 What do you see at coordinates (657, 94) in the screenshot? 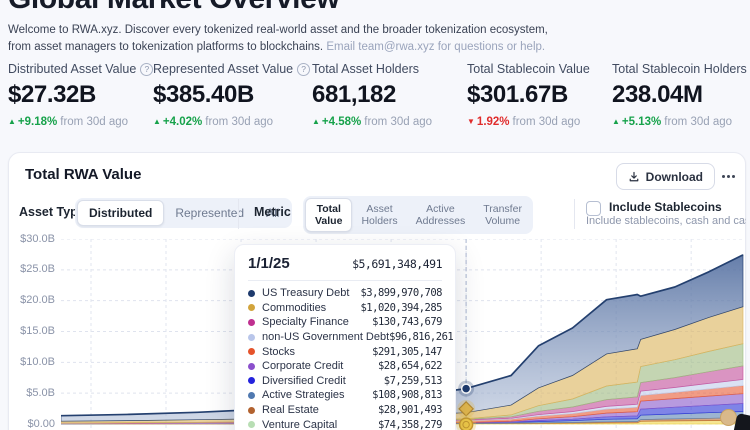
I see `stat-value: 238.04M` at bounding box center [657, 94].